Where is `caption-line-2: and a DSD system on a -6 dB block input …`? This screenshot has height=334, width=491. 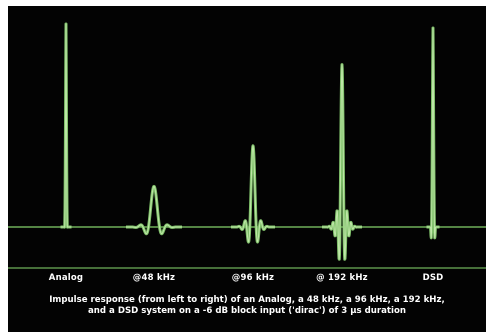 caption-line-2: and a DSD system on a -6 dB block input … is located at coordinates (247, 311).